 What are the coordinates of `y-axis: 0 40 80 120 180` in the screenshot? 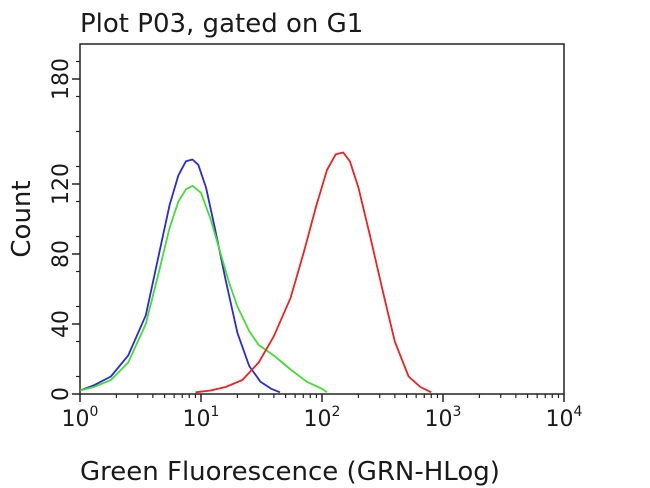 It's located at (64, 229).